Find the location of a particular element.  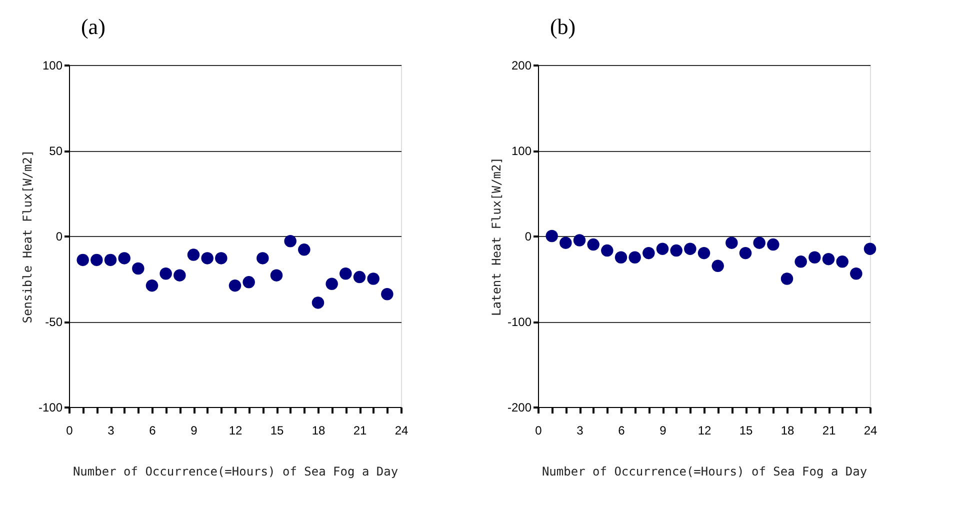

y-tick-label: 200 is located at coordinates (521, 65).